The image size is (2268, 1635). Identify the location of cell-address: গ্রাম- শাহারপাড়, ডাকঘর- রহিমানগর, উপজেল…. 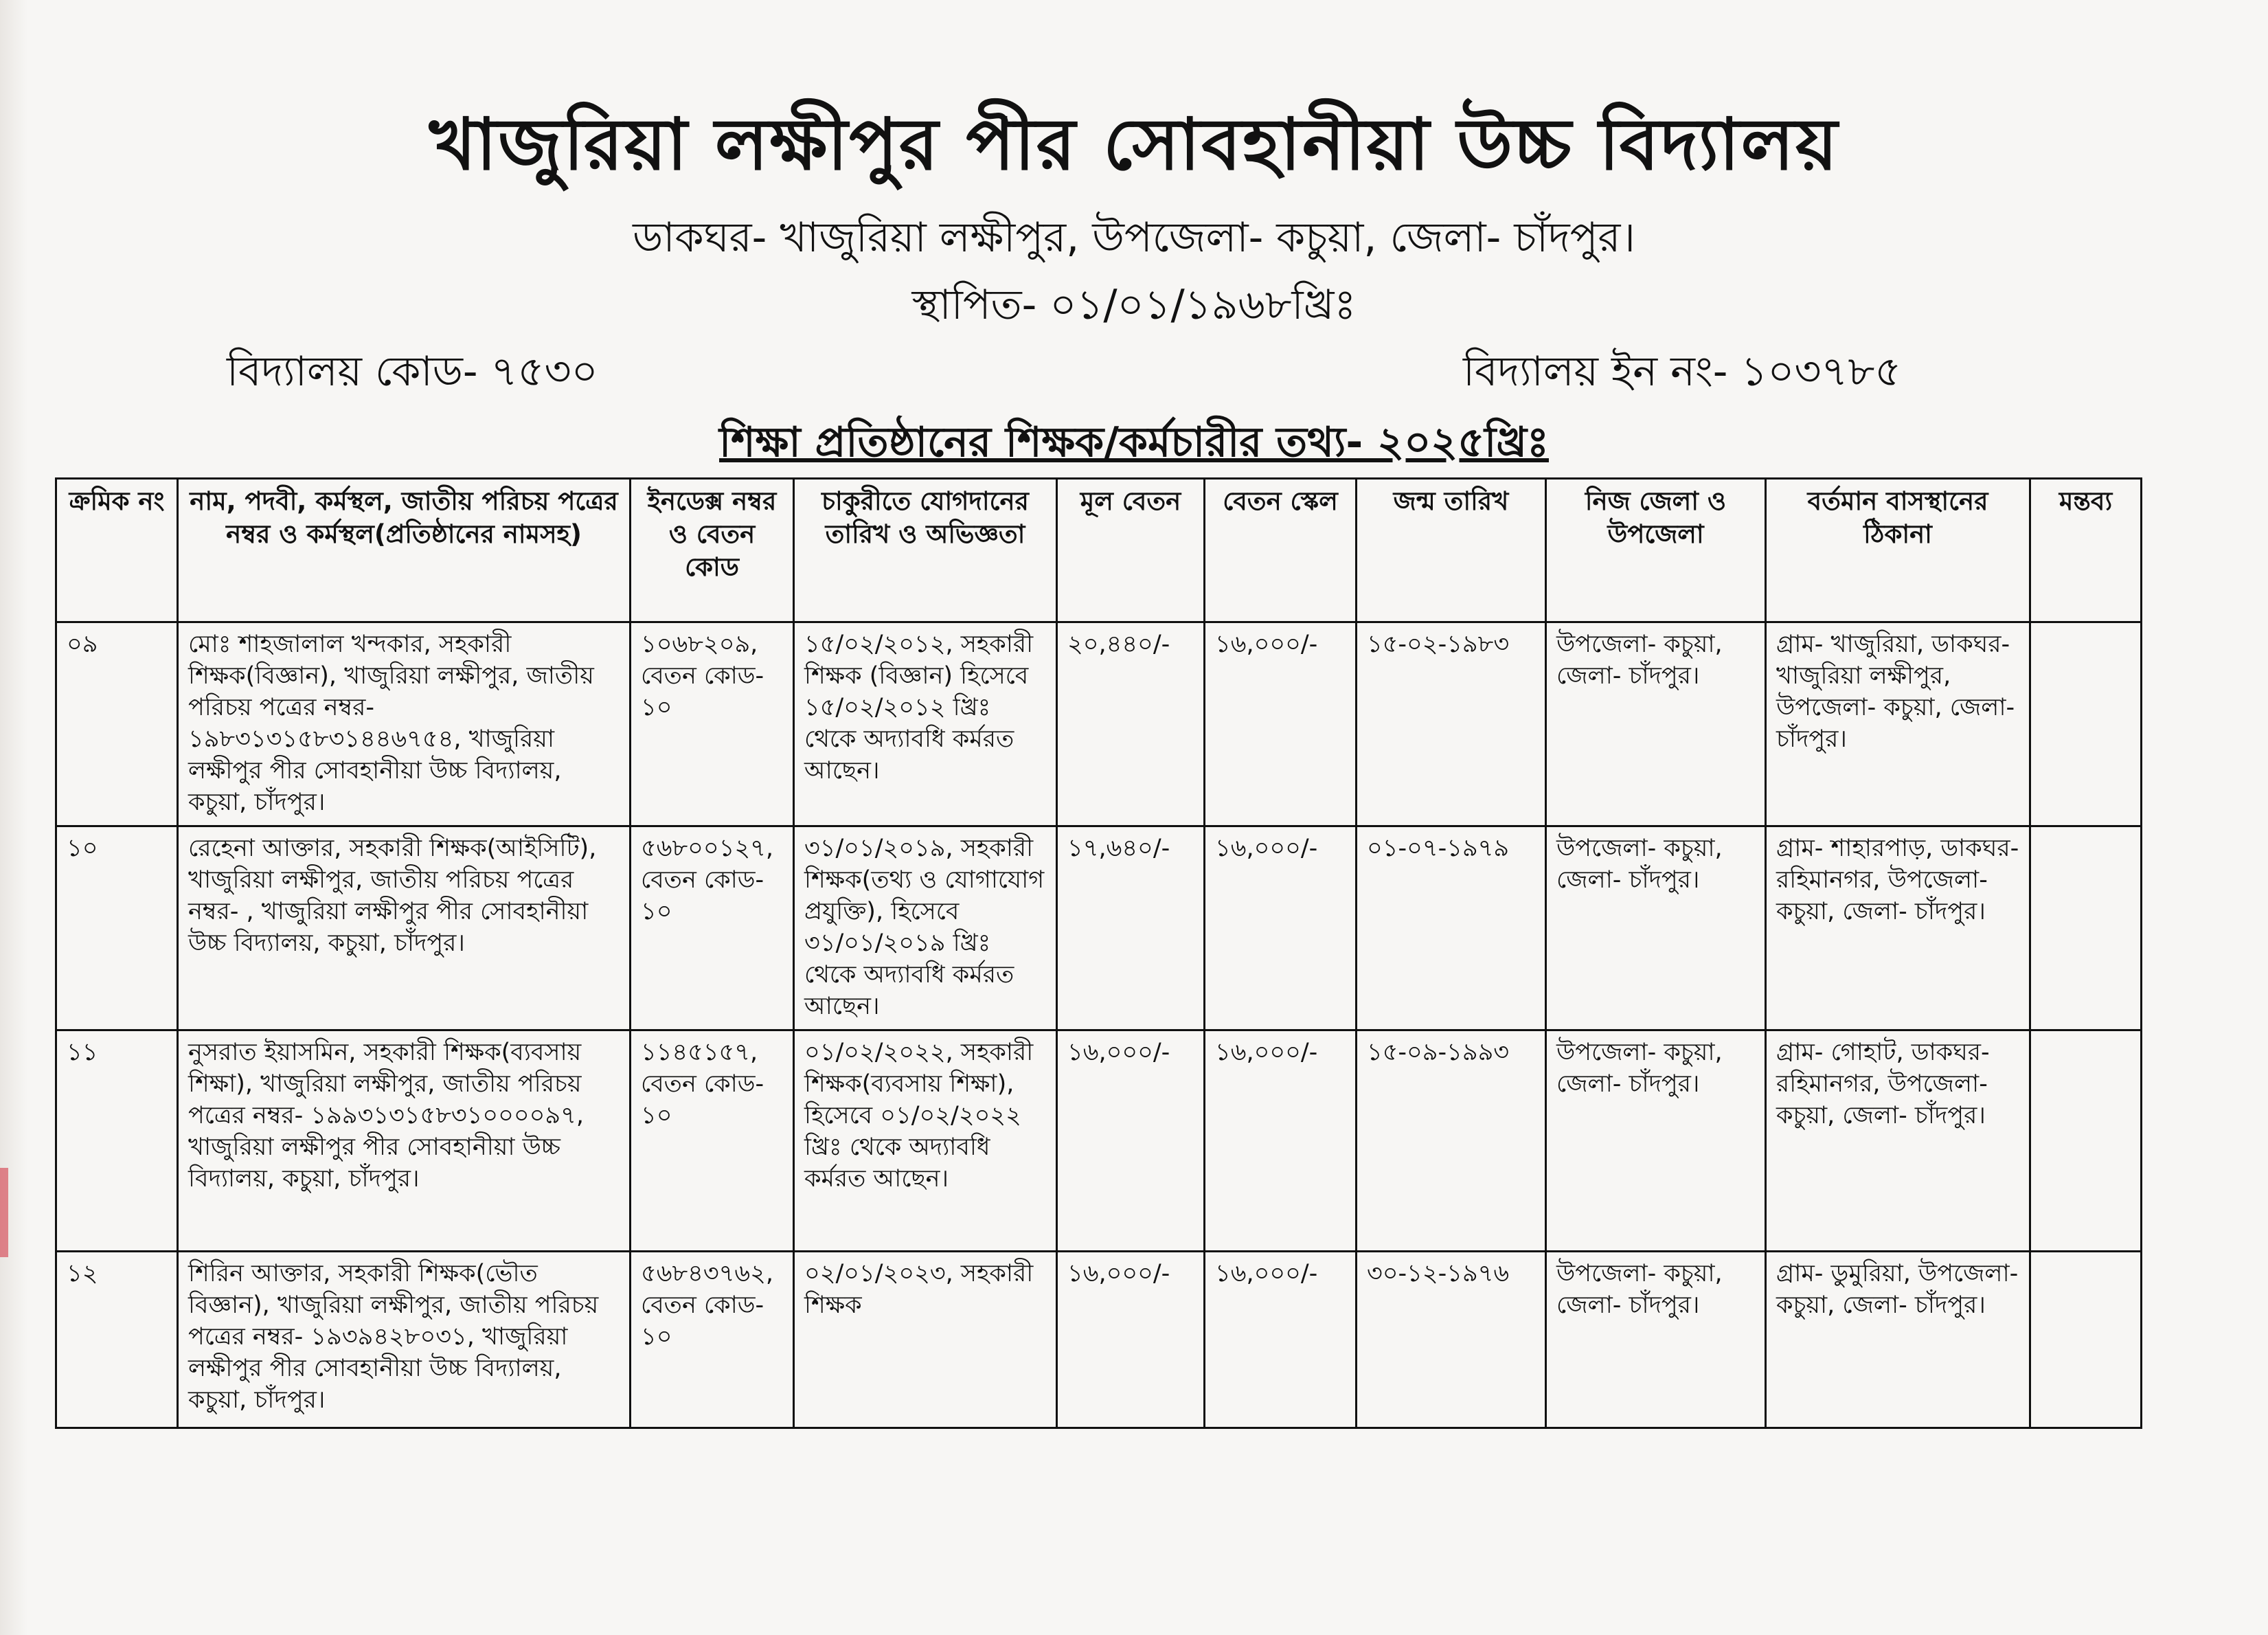
(1898, 928).